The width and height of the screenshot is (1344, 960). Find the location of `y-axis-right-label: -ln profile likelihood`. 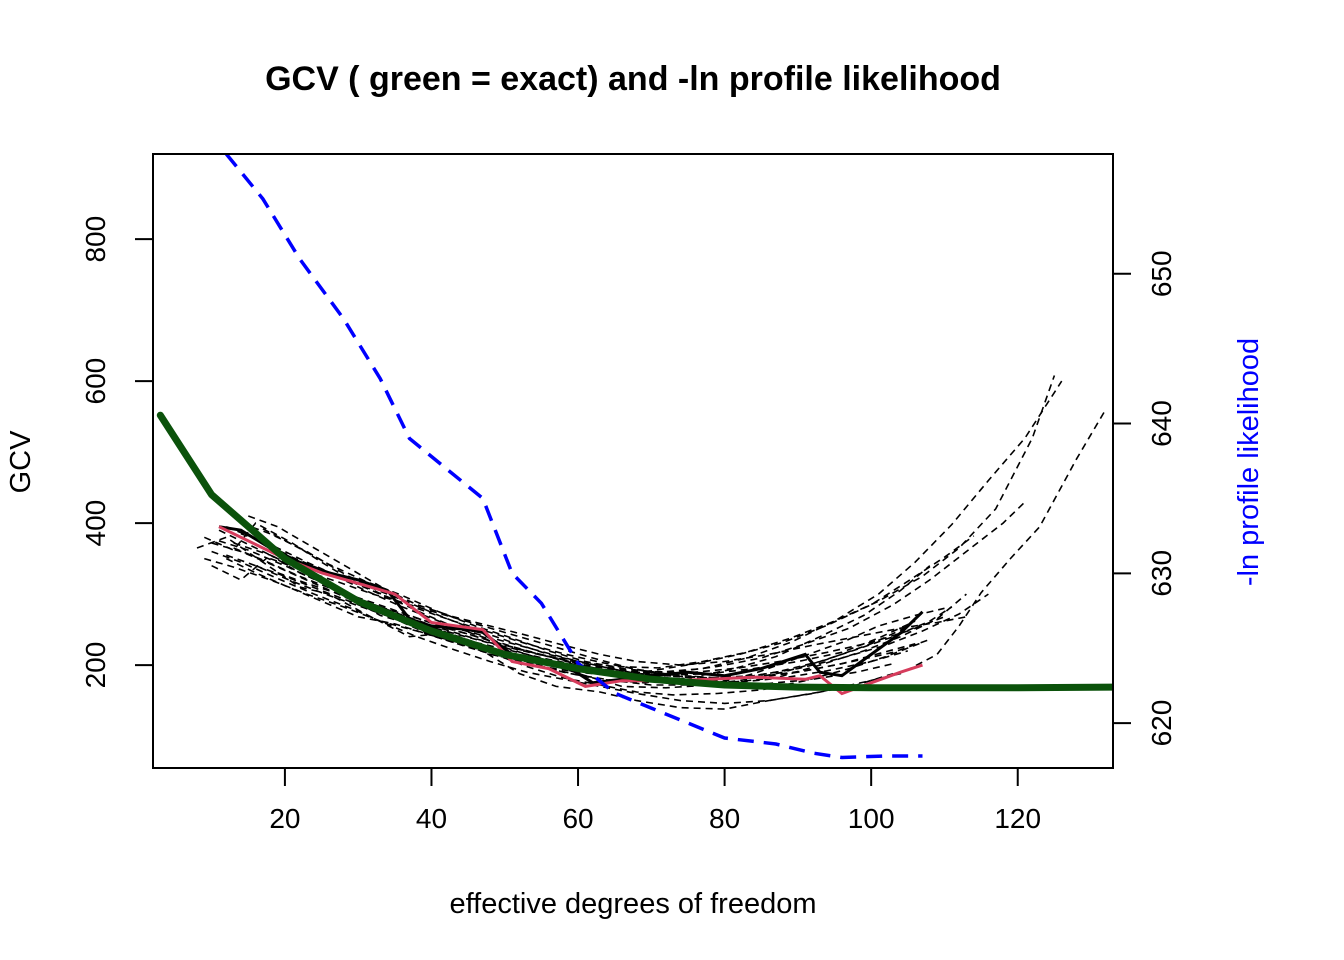

y-axis-right-label: -ln profile likelihood is located at coordinates (1249, 462).